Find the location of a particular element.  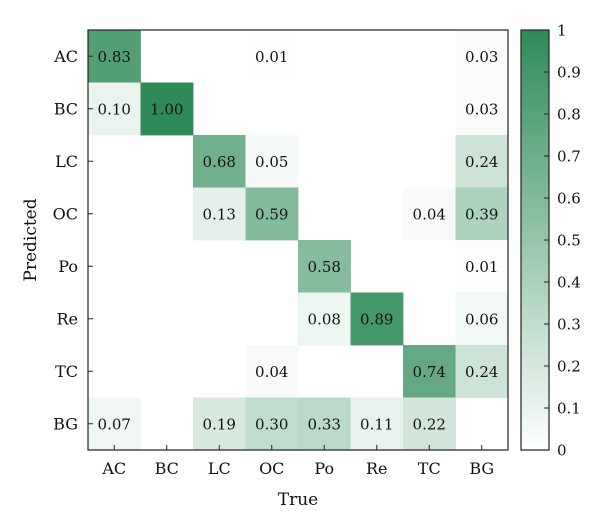

colorbar-tick-label: 0.8 is located at coordinates (569, 115).